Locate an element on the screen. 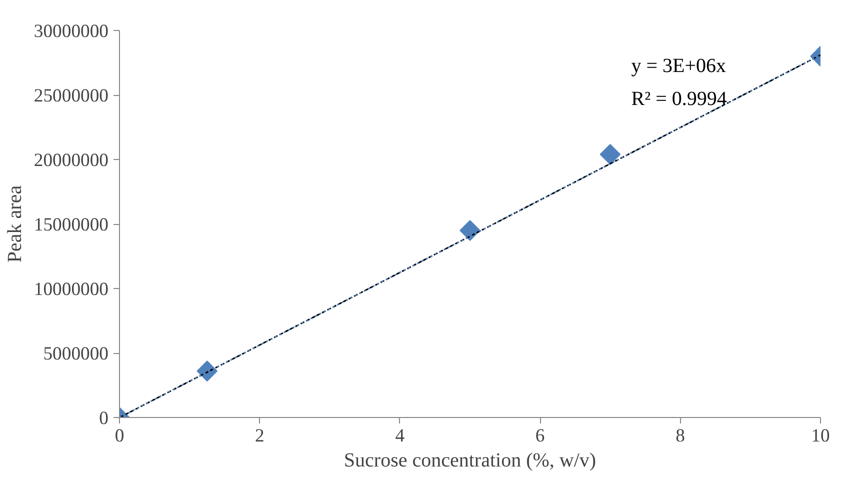 The width and height of the screenshot is (848, 482). y-tick-label: 30000000 is located at coordinates (71, 31).